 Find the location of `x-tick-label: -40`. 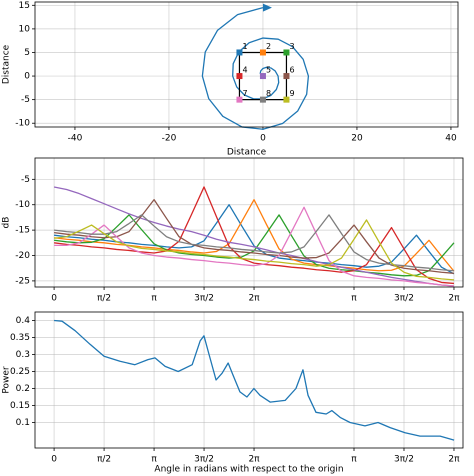

x-tick-label: -40 is located at coordinates (75, 139).